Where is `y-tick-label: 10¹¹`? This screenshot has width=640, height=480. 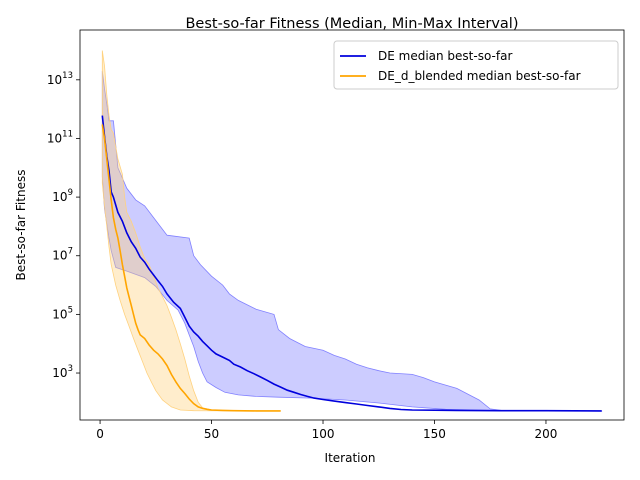
y-tick-label: 10¹¹ is located at coordinates (60, 137).